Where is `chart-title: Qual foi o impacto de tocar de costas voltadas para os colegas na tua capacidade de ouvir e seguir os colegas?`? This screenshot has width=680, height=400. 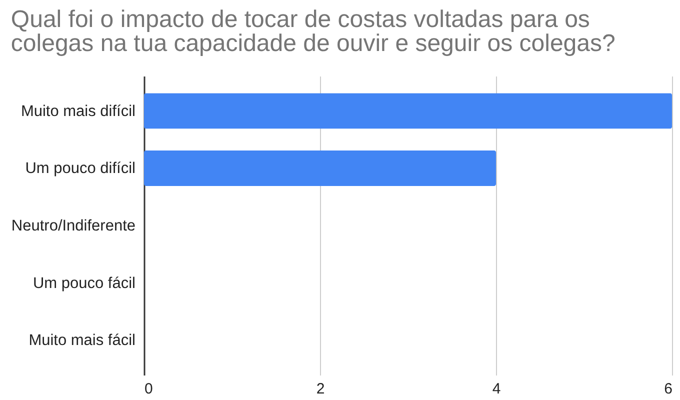
chart-title: Qual foi o impacto de tocar de costas voltadas para os colegas na tua capacidade de ouvir e seguir os colegas? is located at coordinates (313, 31).